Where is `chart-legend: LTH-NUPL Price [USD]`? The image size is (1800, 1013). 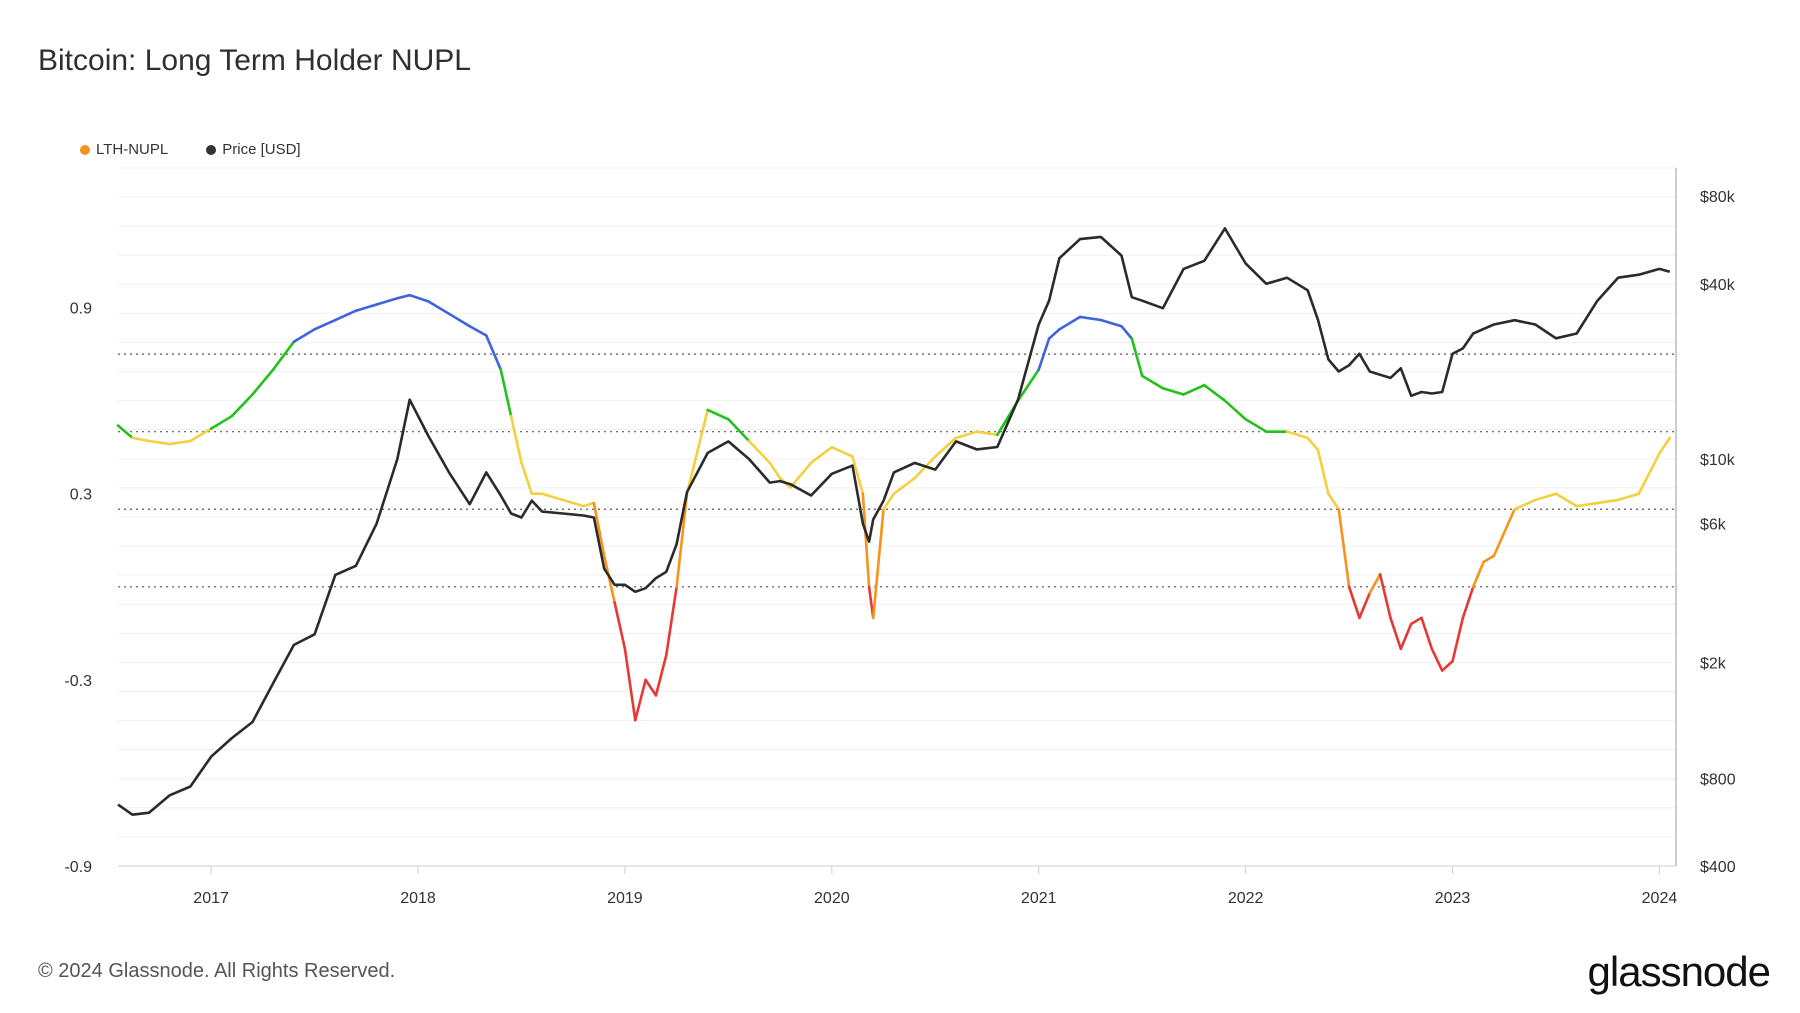
chart-legend: LTH-NUPL Price [USD] is located at coordinates (190, 149).